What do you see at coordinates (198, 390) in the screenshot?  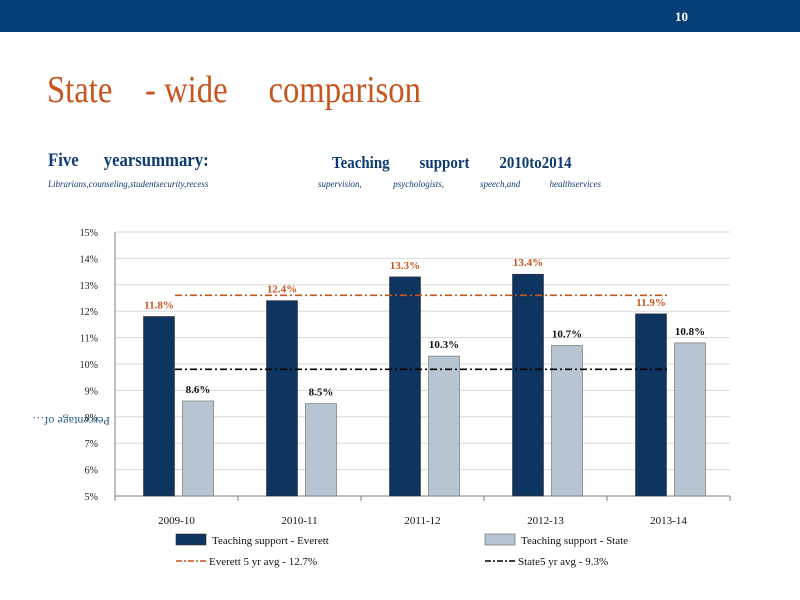 I see `data-label-state: 8.6%` at bounding box center [198, 390].